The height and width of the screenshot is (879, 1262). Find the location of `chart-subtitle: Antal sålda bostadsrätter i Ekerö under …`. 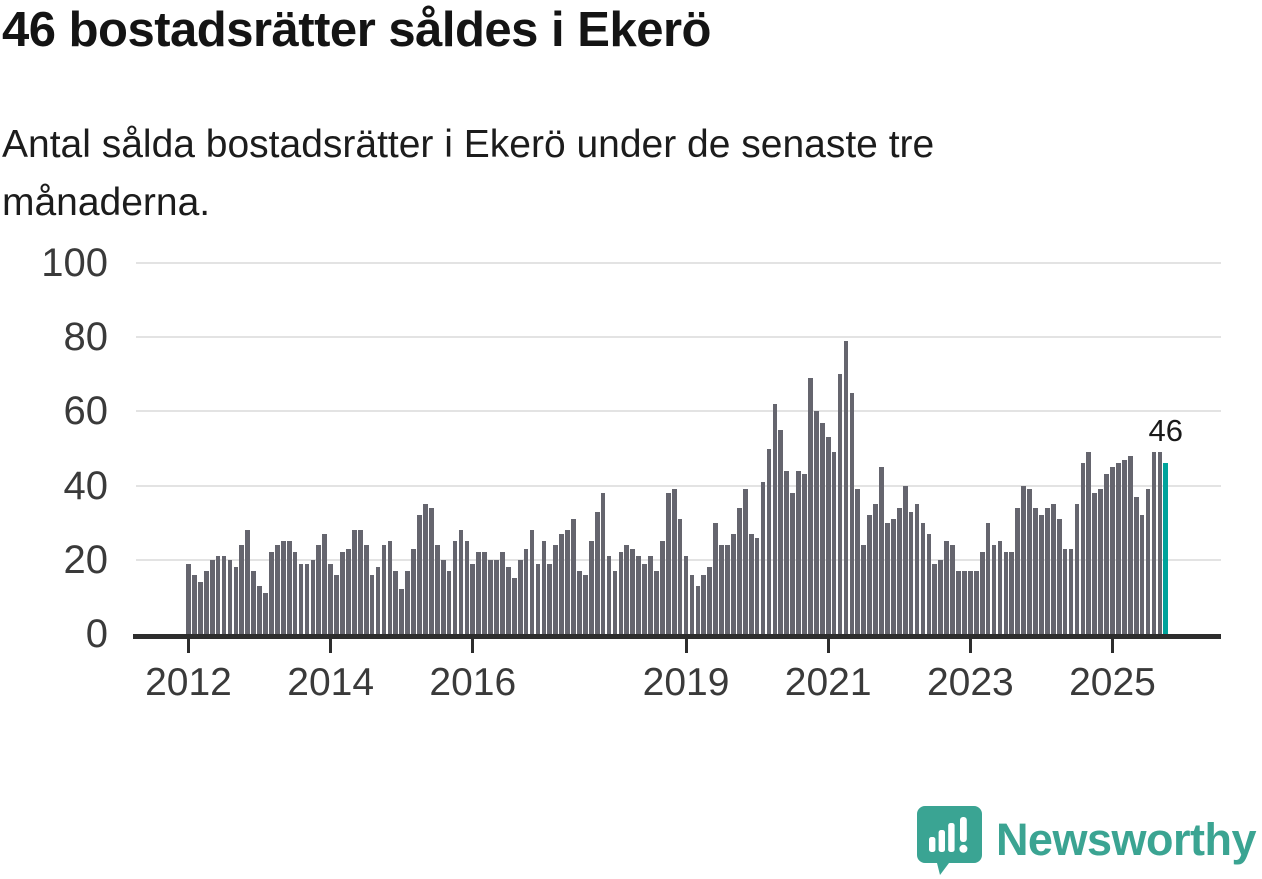

chart-subtitle: Antal sålda bostadsrätter i Ekerö under … is located at coordinates (468, 173).